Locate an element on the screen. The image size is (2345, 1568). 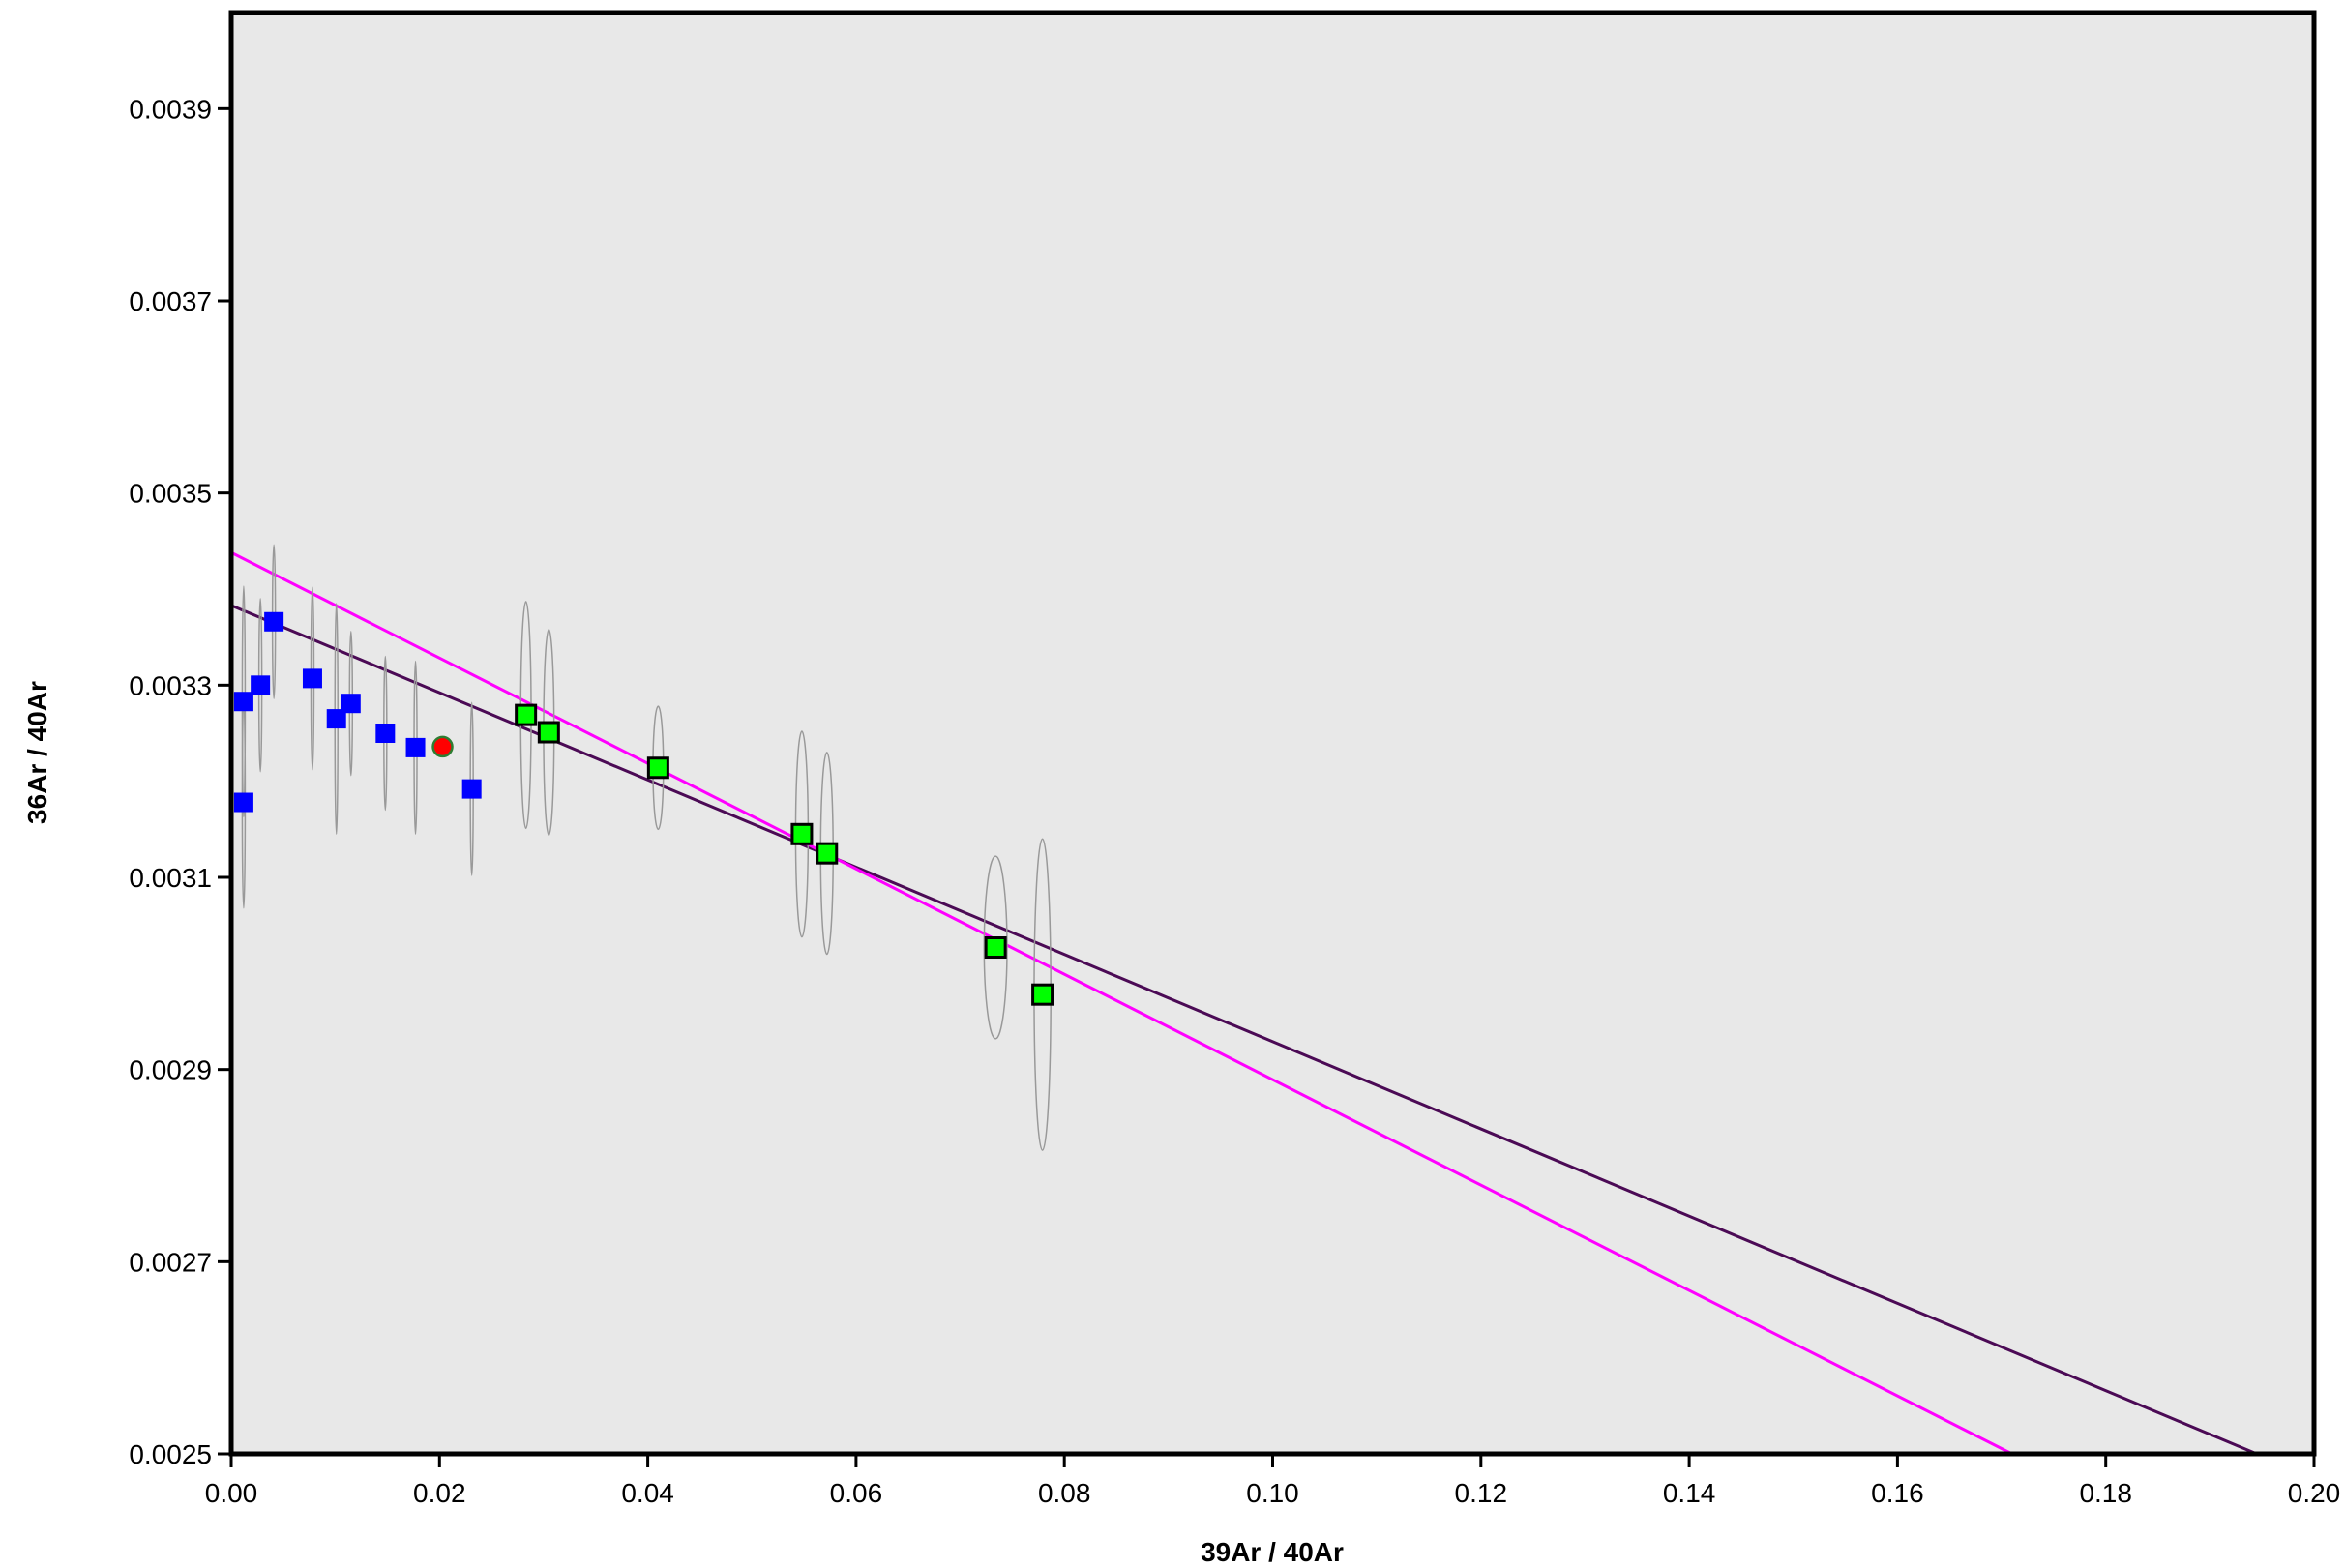
y-tick-label: 0.0037 is located at coordinates (170, 301).